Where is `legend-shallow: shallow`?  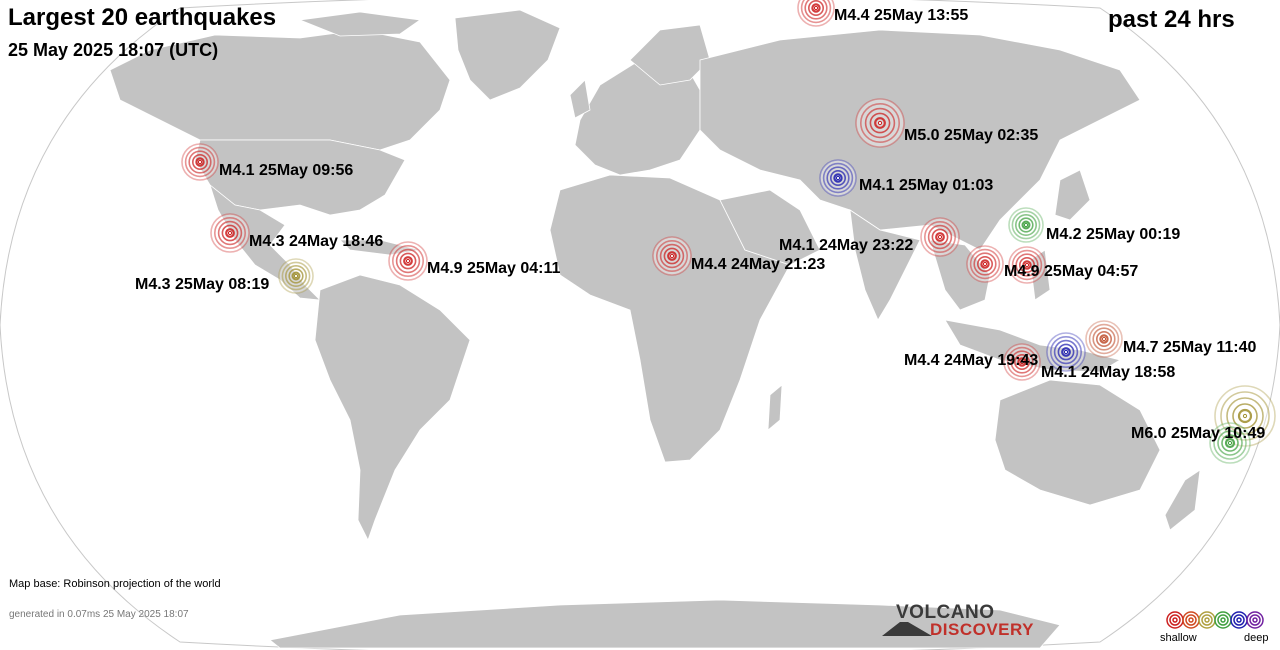 legend-shallow: shallow is located at coordinates (1178, 638).